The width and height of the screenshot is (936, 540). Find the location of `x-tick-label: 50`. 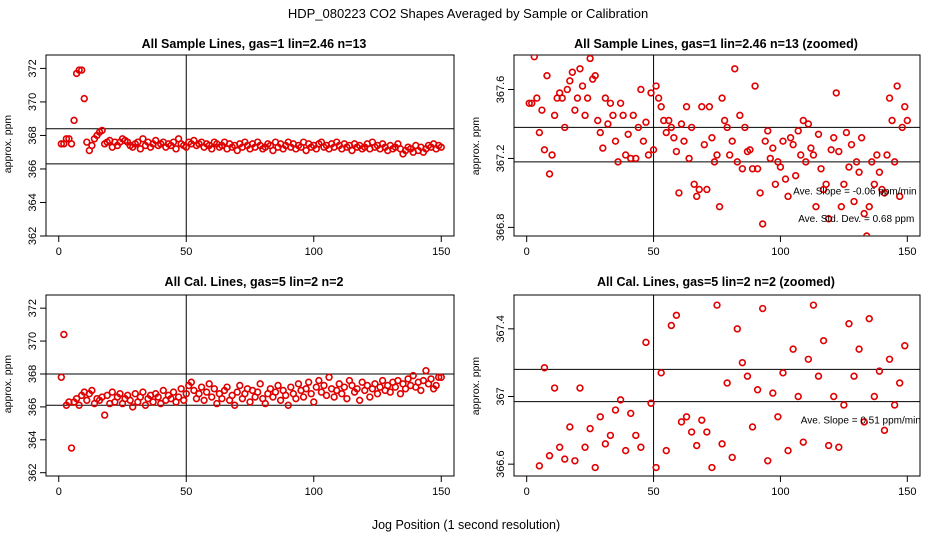

x-tick-label: 50 is located at coordinates (653, 252).